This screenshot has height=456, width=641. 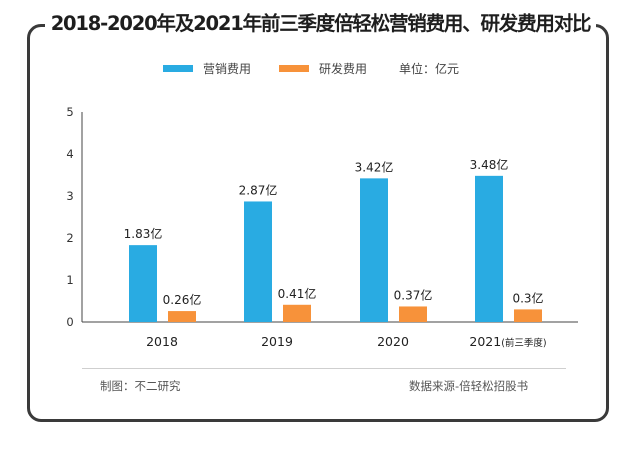 What do you see at coordinates (258, 189) in the screenshot?
I see `data-label-marketing: 2.87亿` at bounding box center [258, 189].